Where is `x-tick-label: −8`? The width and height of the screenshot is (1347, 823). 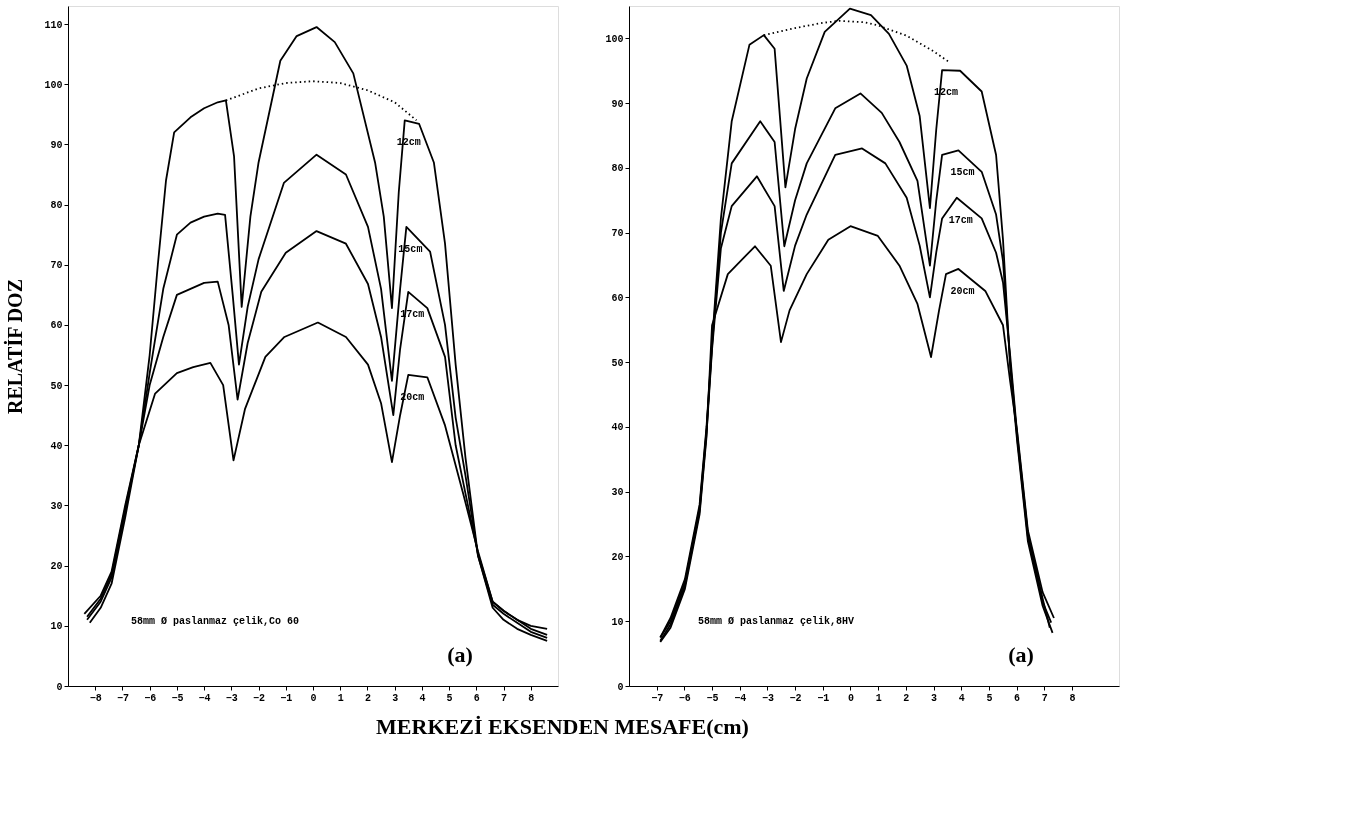 x-tick-label: −8 is located at coordinates (95, 698).